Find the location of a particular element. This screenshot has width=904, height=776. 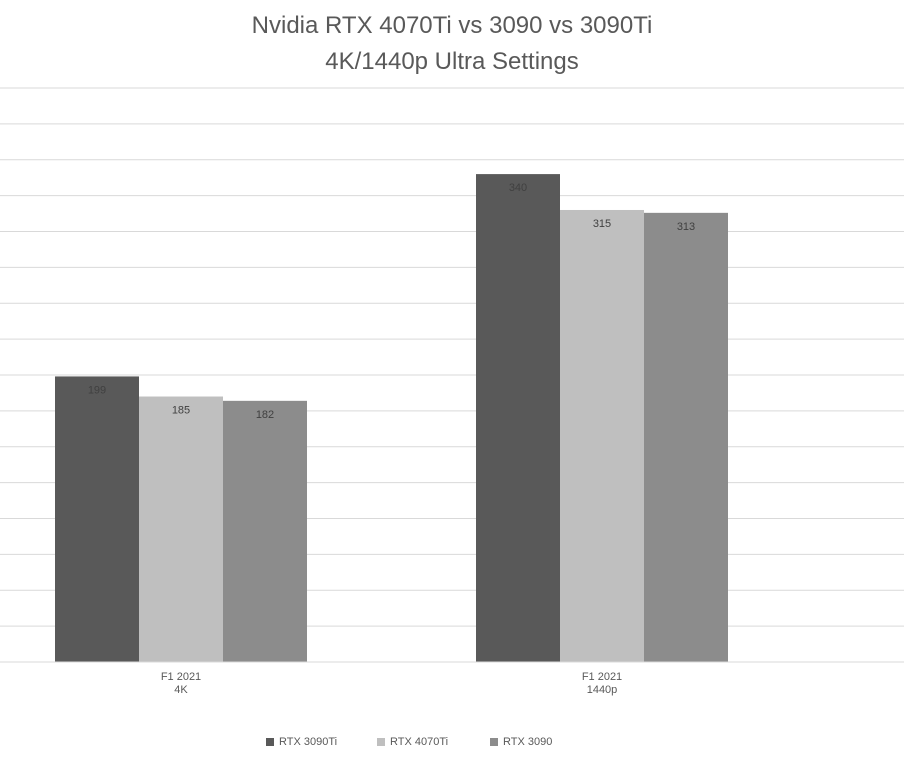

chart-subtitle: 4K/1440p Ultra Settings is located at coordinates (452, 61).